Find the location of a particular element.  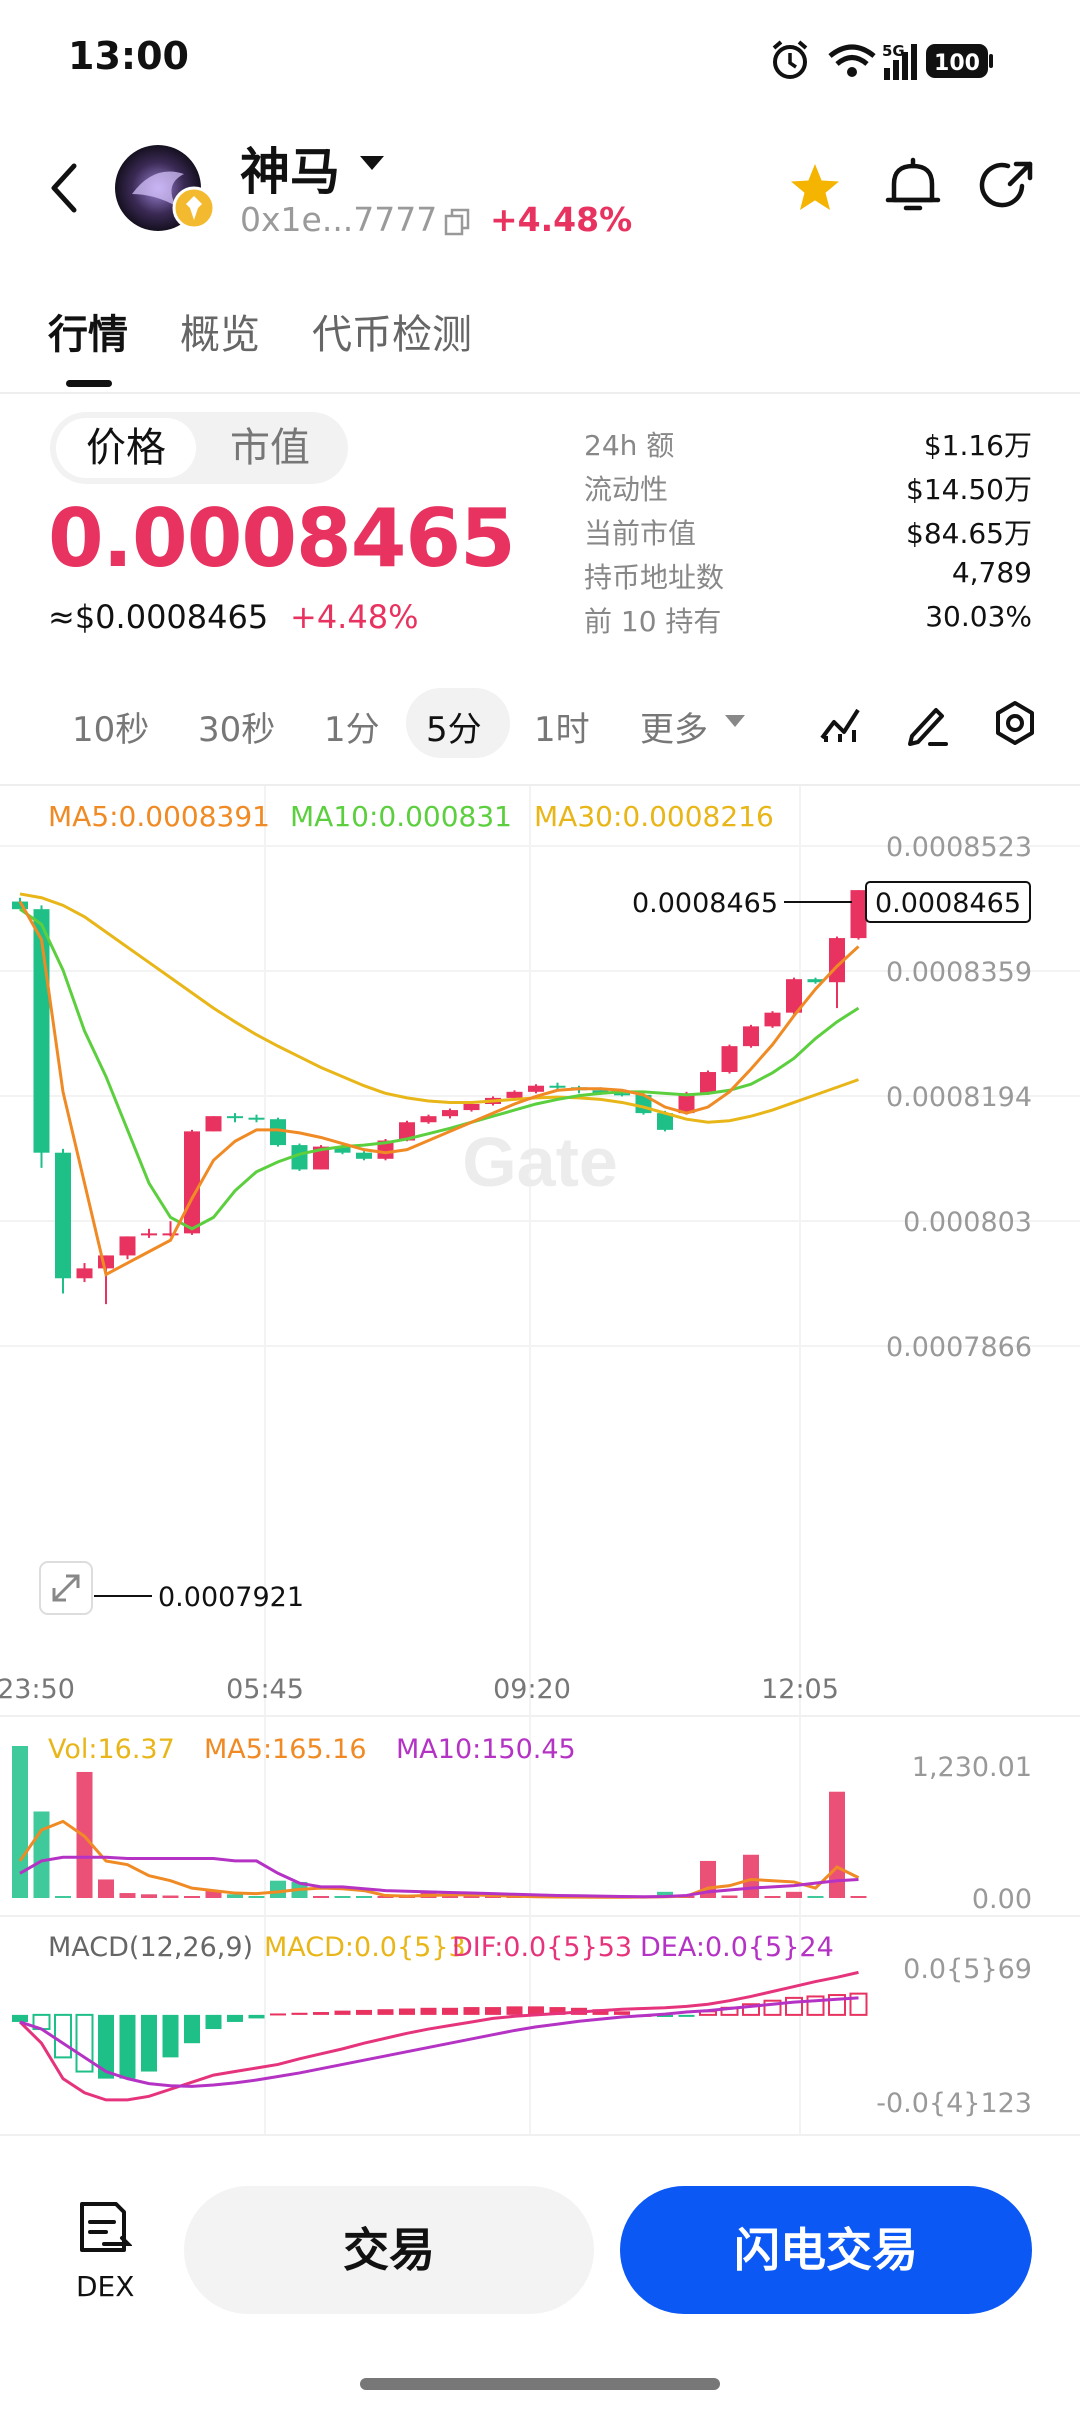

timeframe-30s: 30秒 is located at coordinates (237, 730).